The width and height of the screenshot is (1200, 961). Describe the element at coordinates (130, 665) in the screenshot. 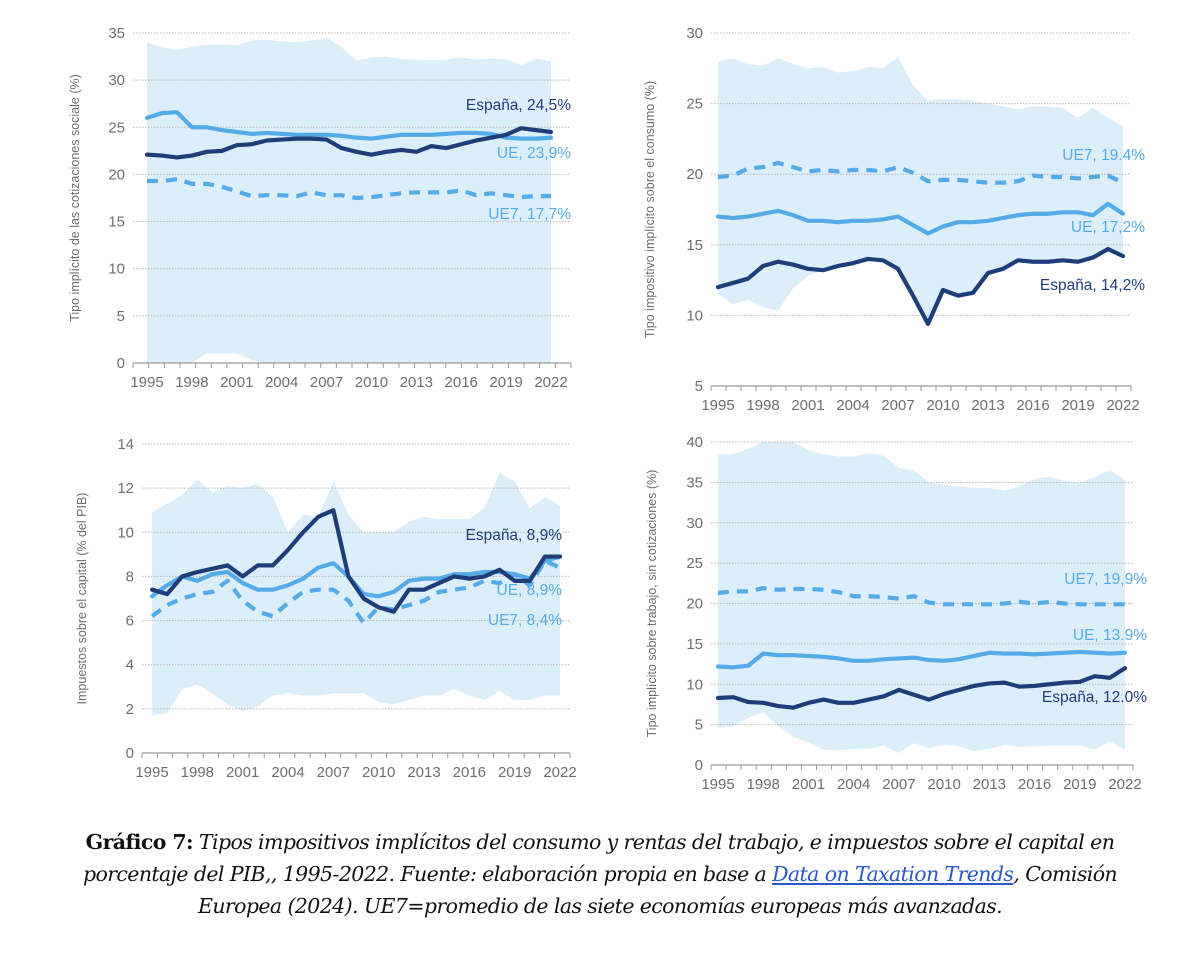

I see `y-tick-label: 4` at that location.